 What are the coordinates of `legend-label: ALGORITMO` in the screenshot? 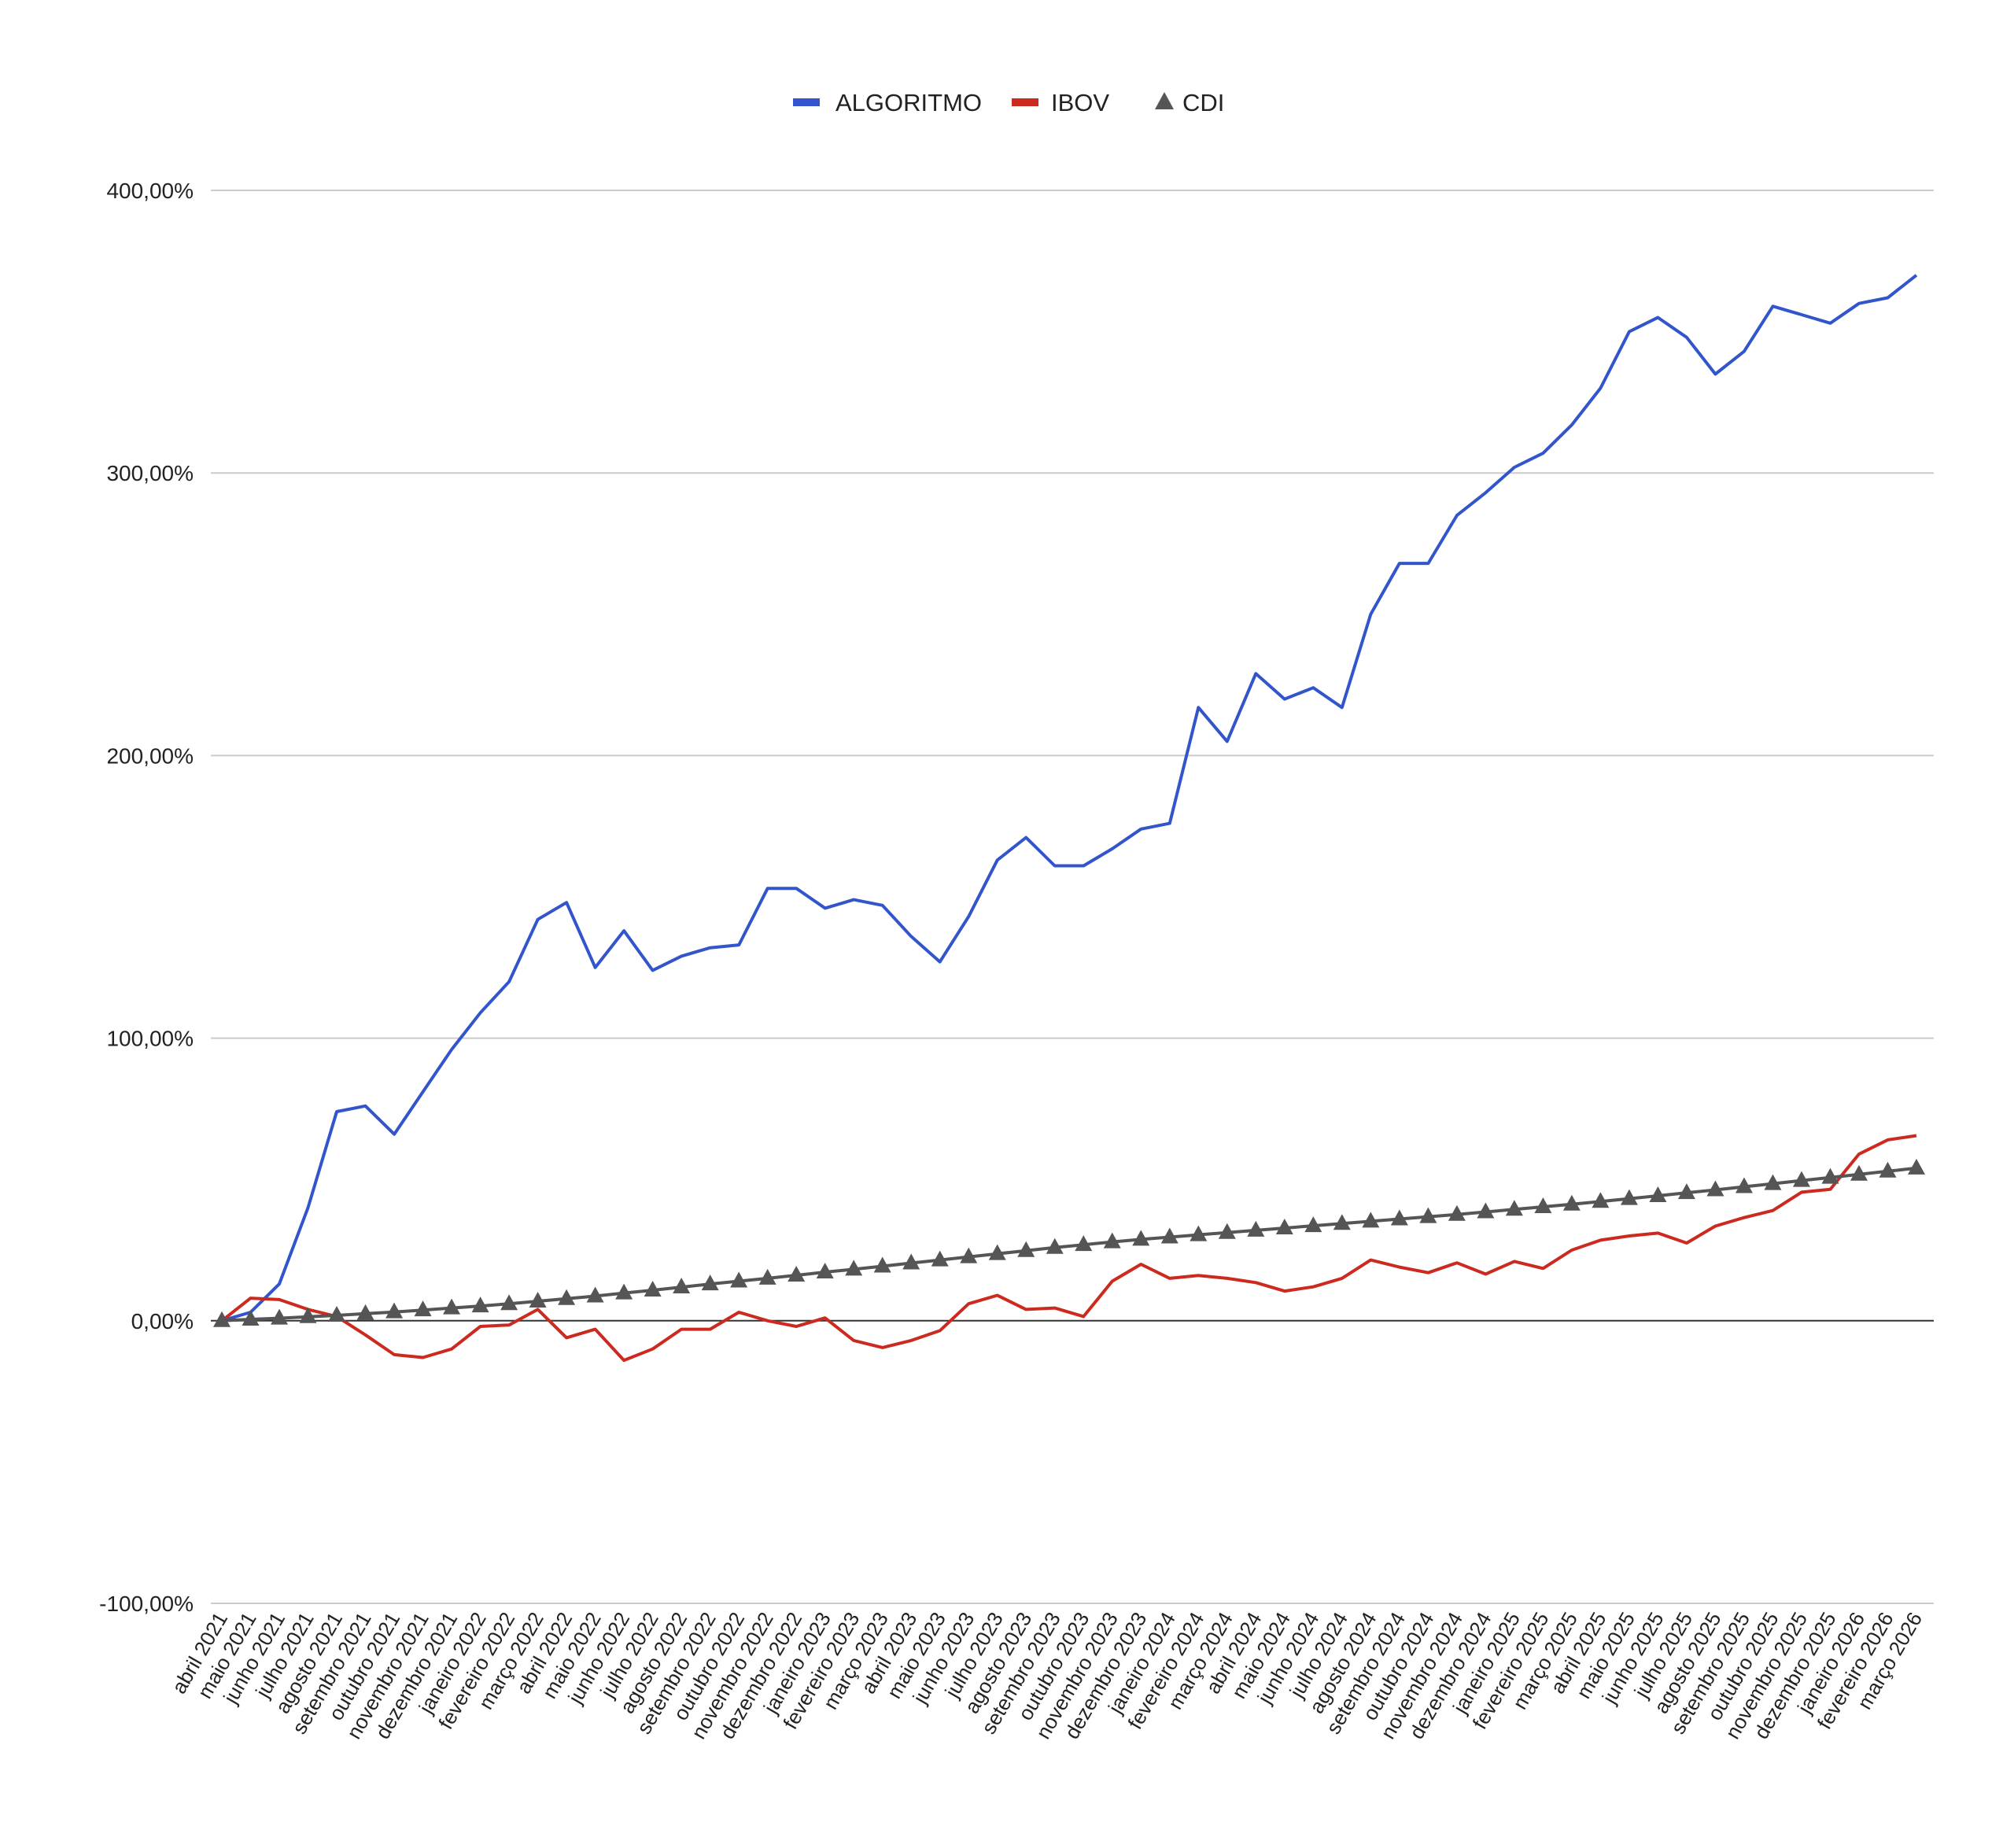 It's located at (908, 102).